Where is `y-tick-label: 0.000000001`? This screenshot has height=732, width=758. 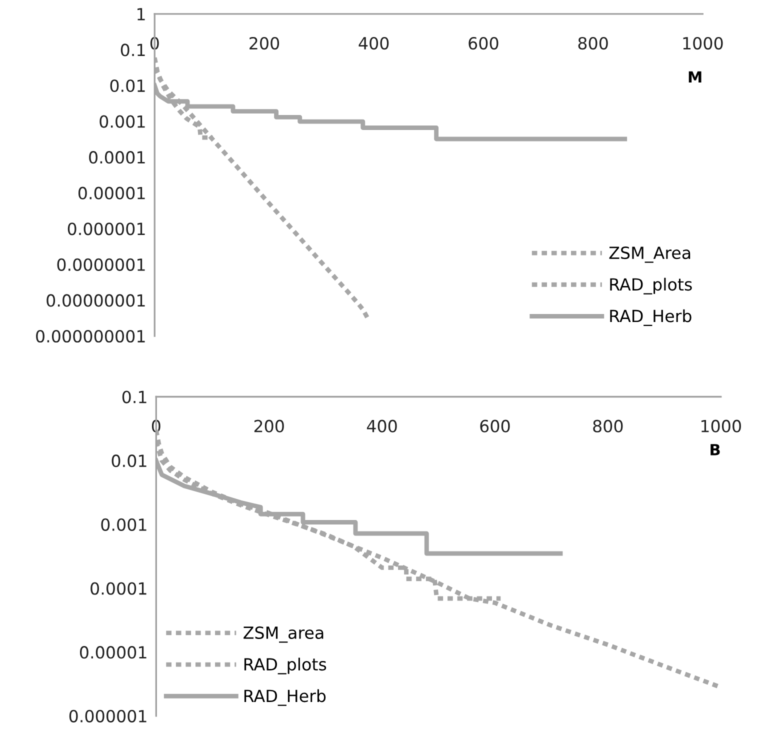
y-tick-label: 0.000000001 is located at coordinates (90, 336).